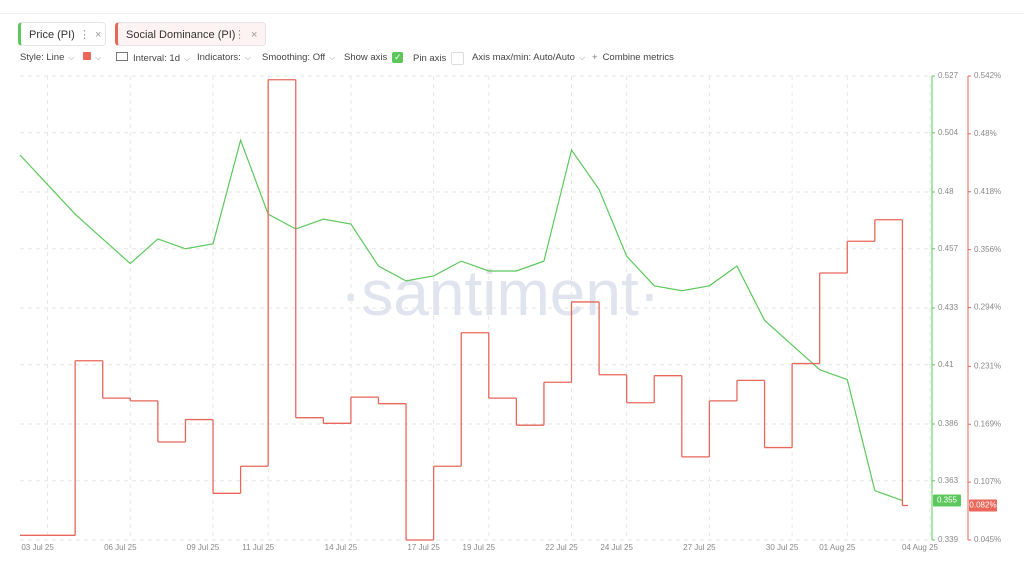 This screenshot has width=1024, height=578. Describe the element at coordinates (946, 364) in the screenshot. I see `y-tick-label: 0.41` at that location.